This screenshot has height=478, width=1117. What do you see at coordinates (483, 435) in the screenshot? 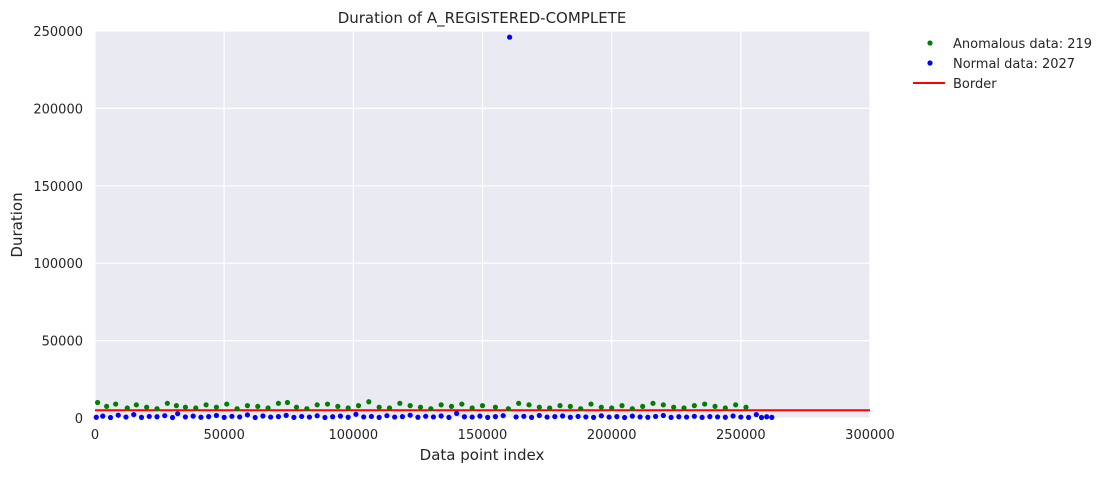
I see `x-tick-label: 150000` at bounding box center [483, 435].